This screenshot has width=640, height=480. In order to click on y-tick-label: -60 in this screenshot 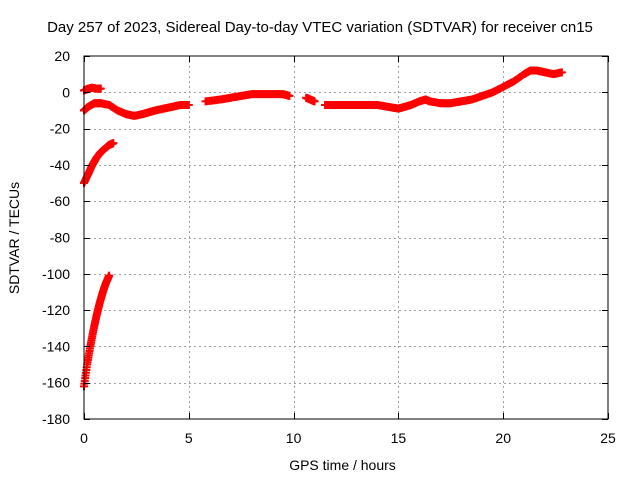, I will do `click(60, 201)`.